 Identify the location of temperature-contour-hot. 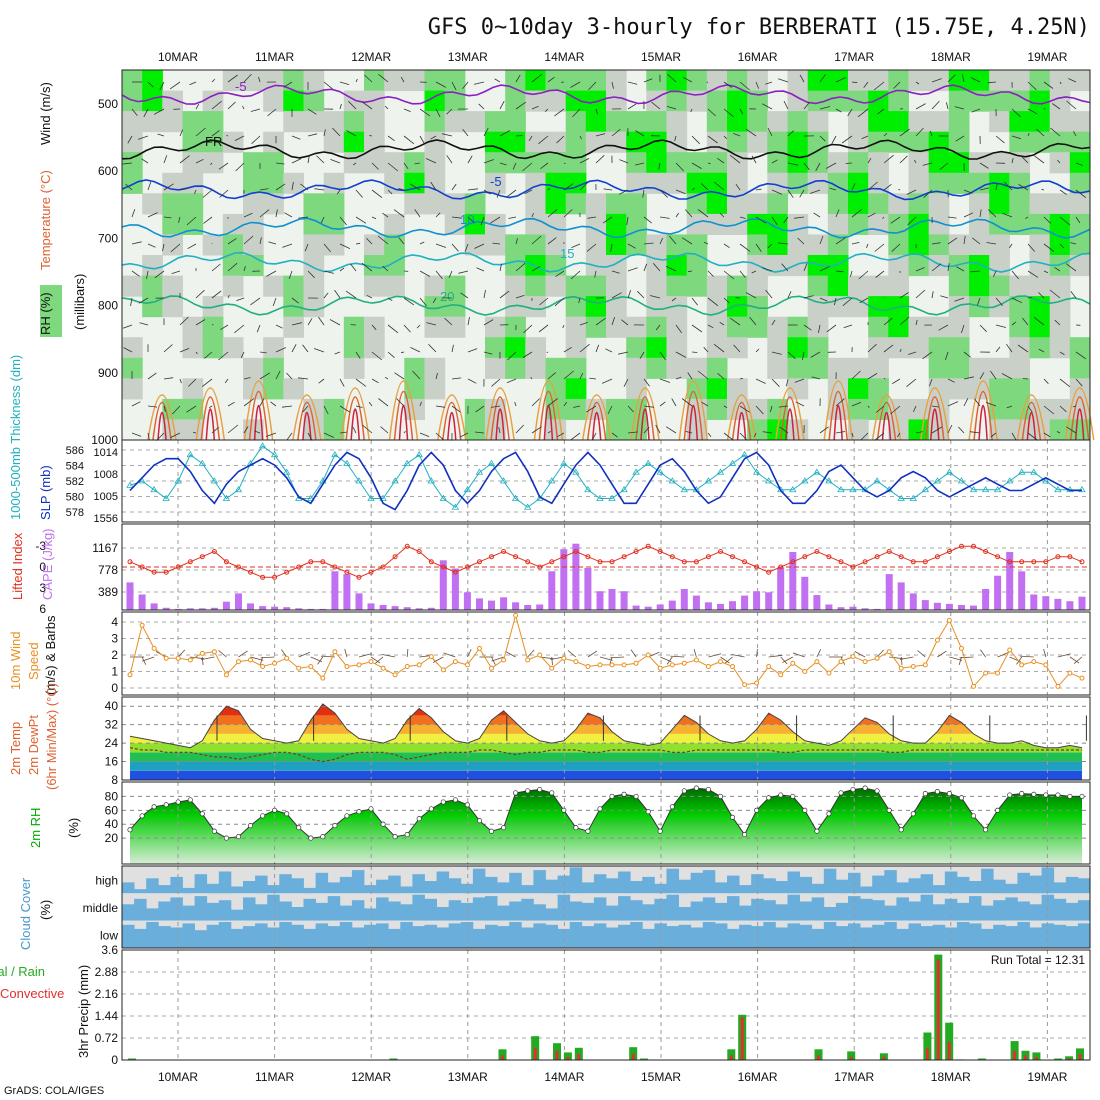
(258, 415).